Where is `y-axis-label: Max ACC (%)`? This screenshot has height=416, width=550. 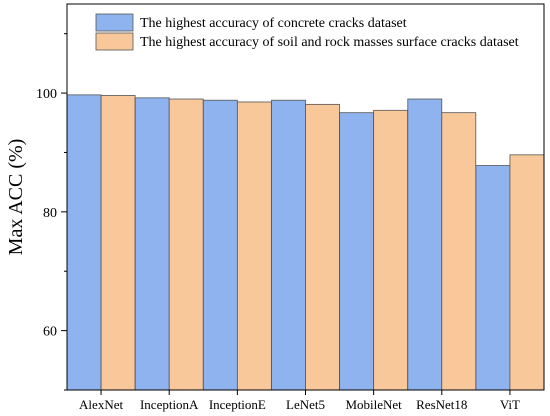
y-axis-label: Max ACC (%) is located at coordinates (16, 197).